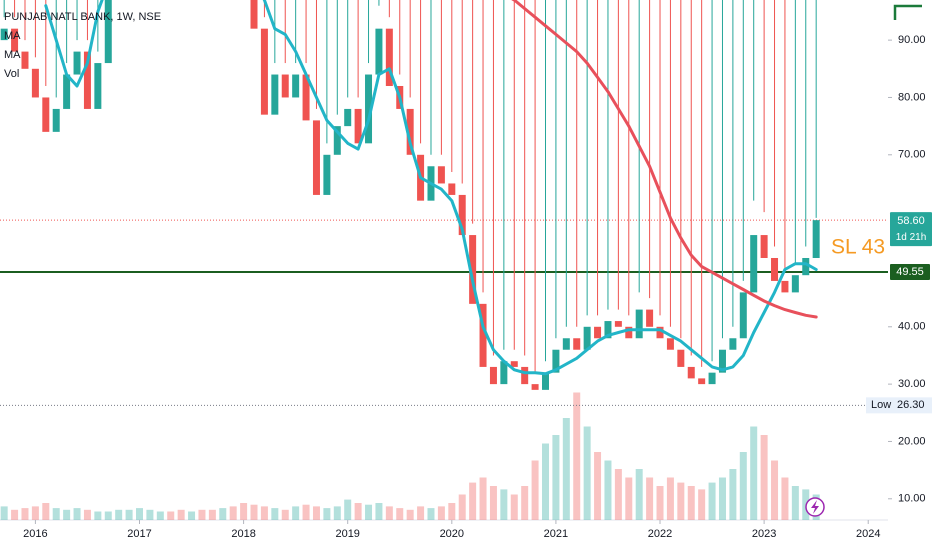  What do you see at coordinates (912, 40) in the screenshot?
I see `y-tick-label: 90.00` at bounding box center [912, 40].